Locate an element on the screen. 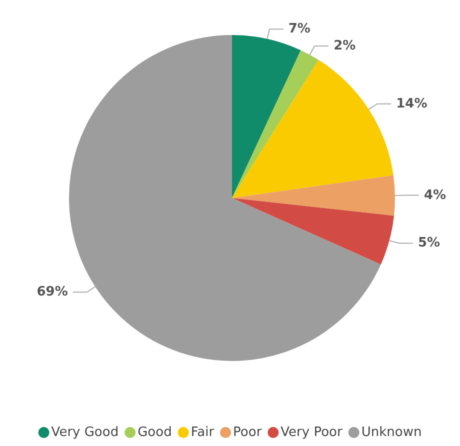 The width and height of the screenshot is (460, 446). legend-label: Fair is located at coordinates (202, 432).